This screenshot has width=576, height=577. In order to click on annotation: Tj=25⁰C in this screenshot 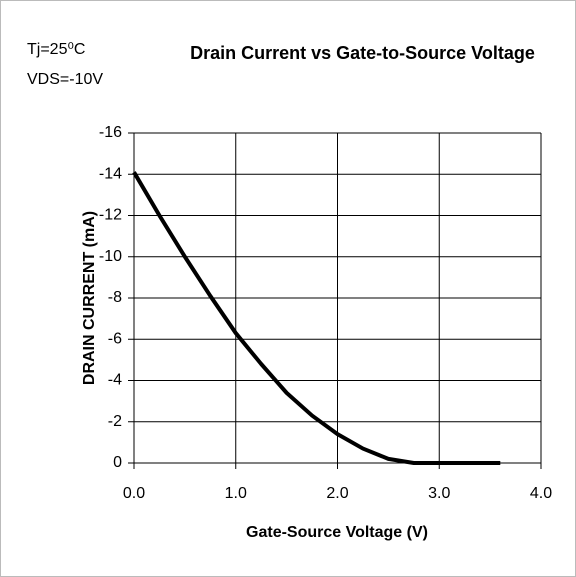, I will do `click(56, 49)`.